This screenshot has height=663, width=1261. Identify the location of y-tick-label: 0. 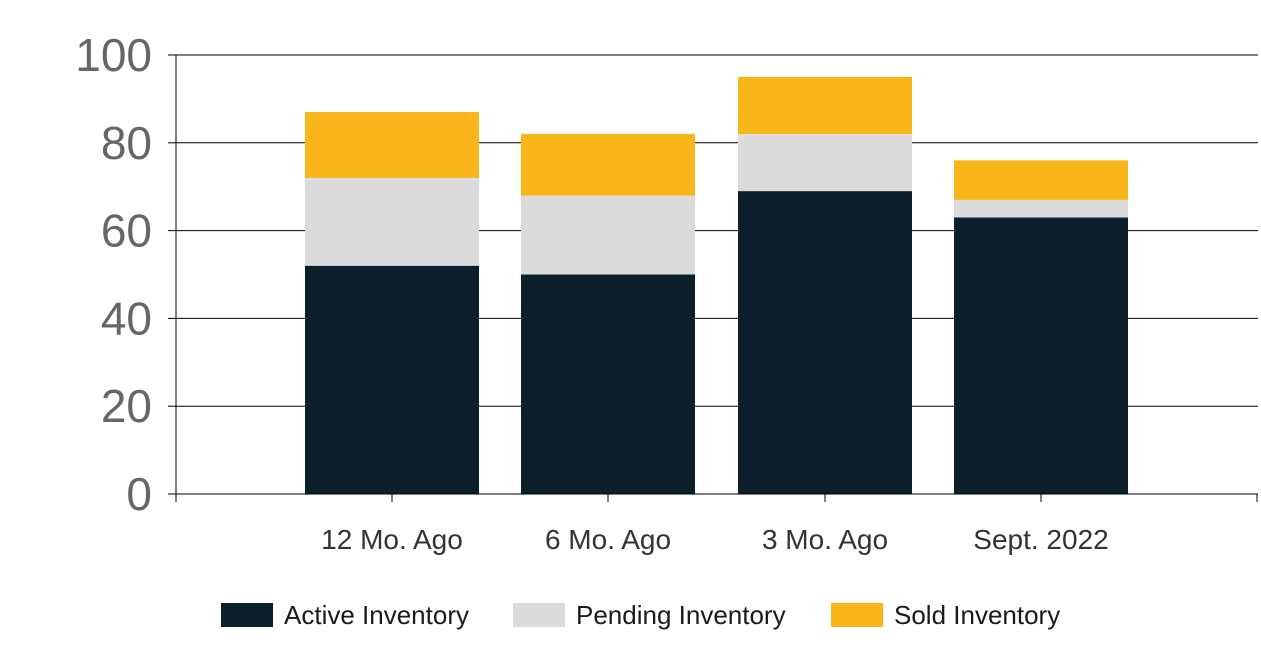
(139, 494).